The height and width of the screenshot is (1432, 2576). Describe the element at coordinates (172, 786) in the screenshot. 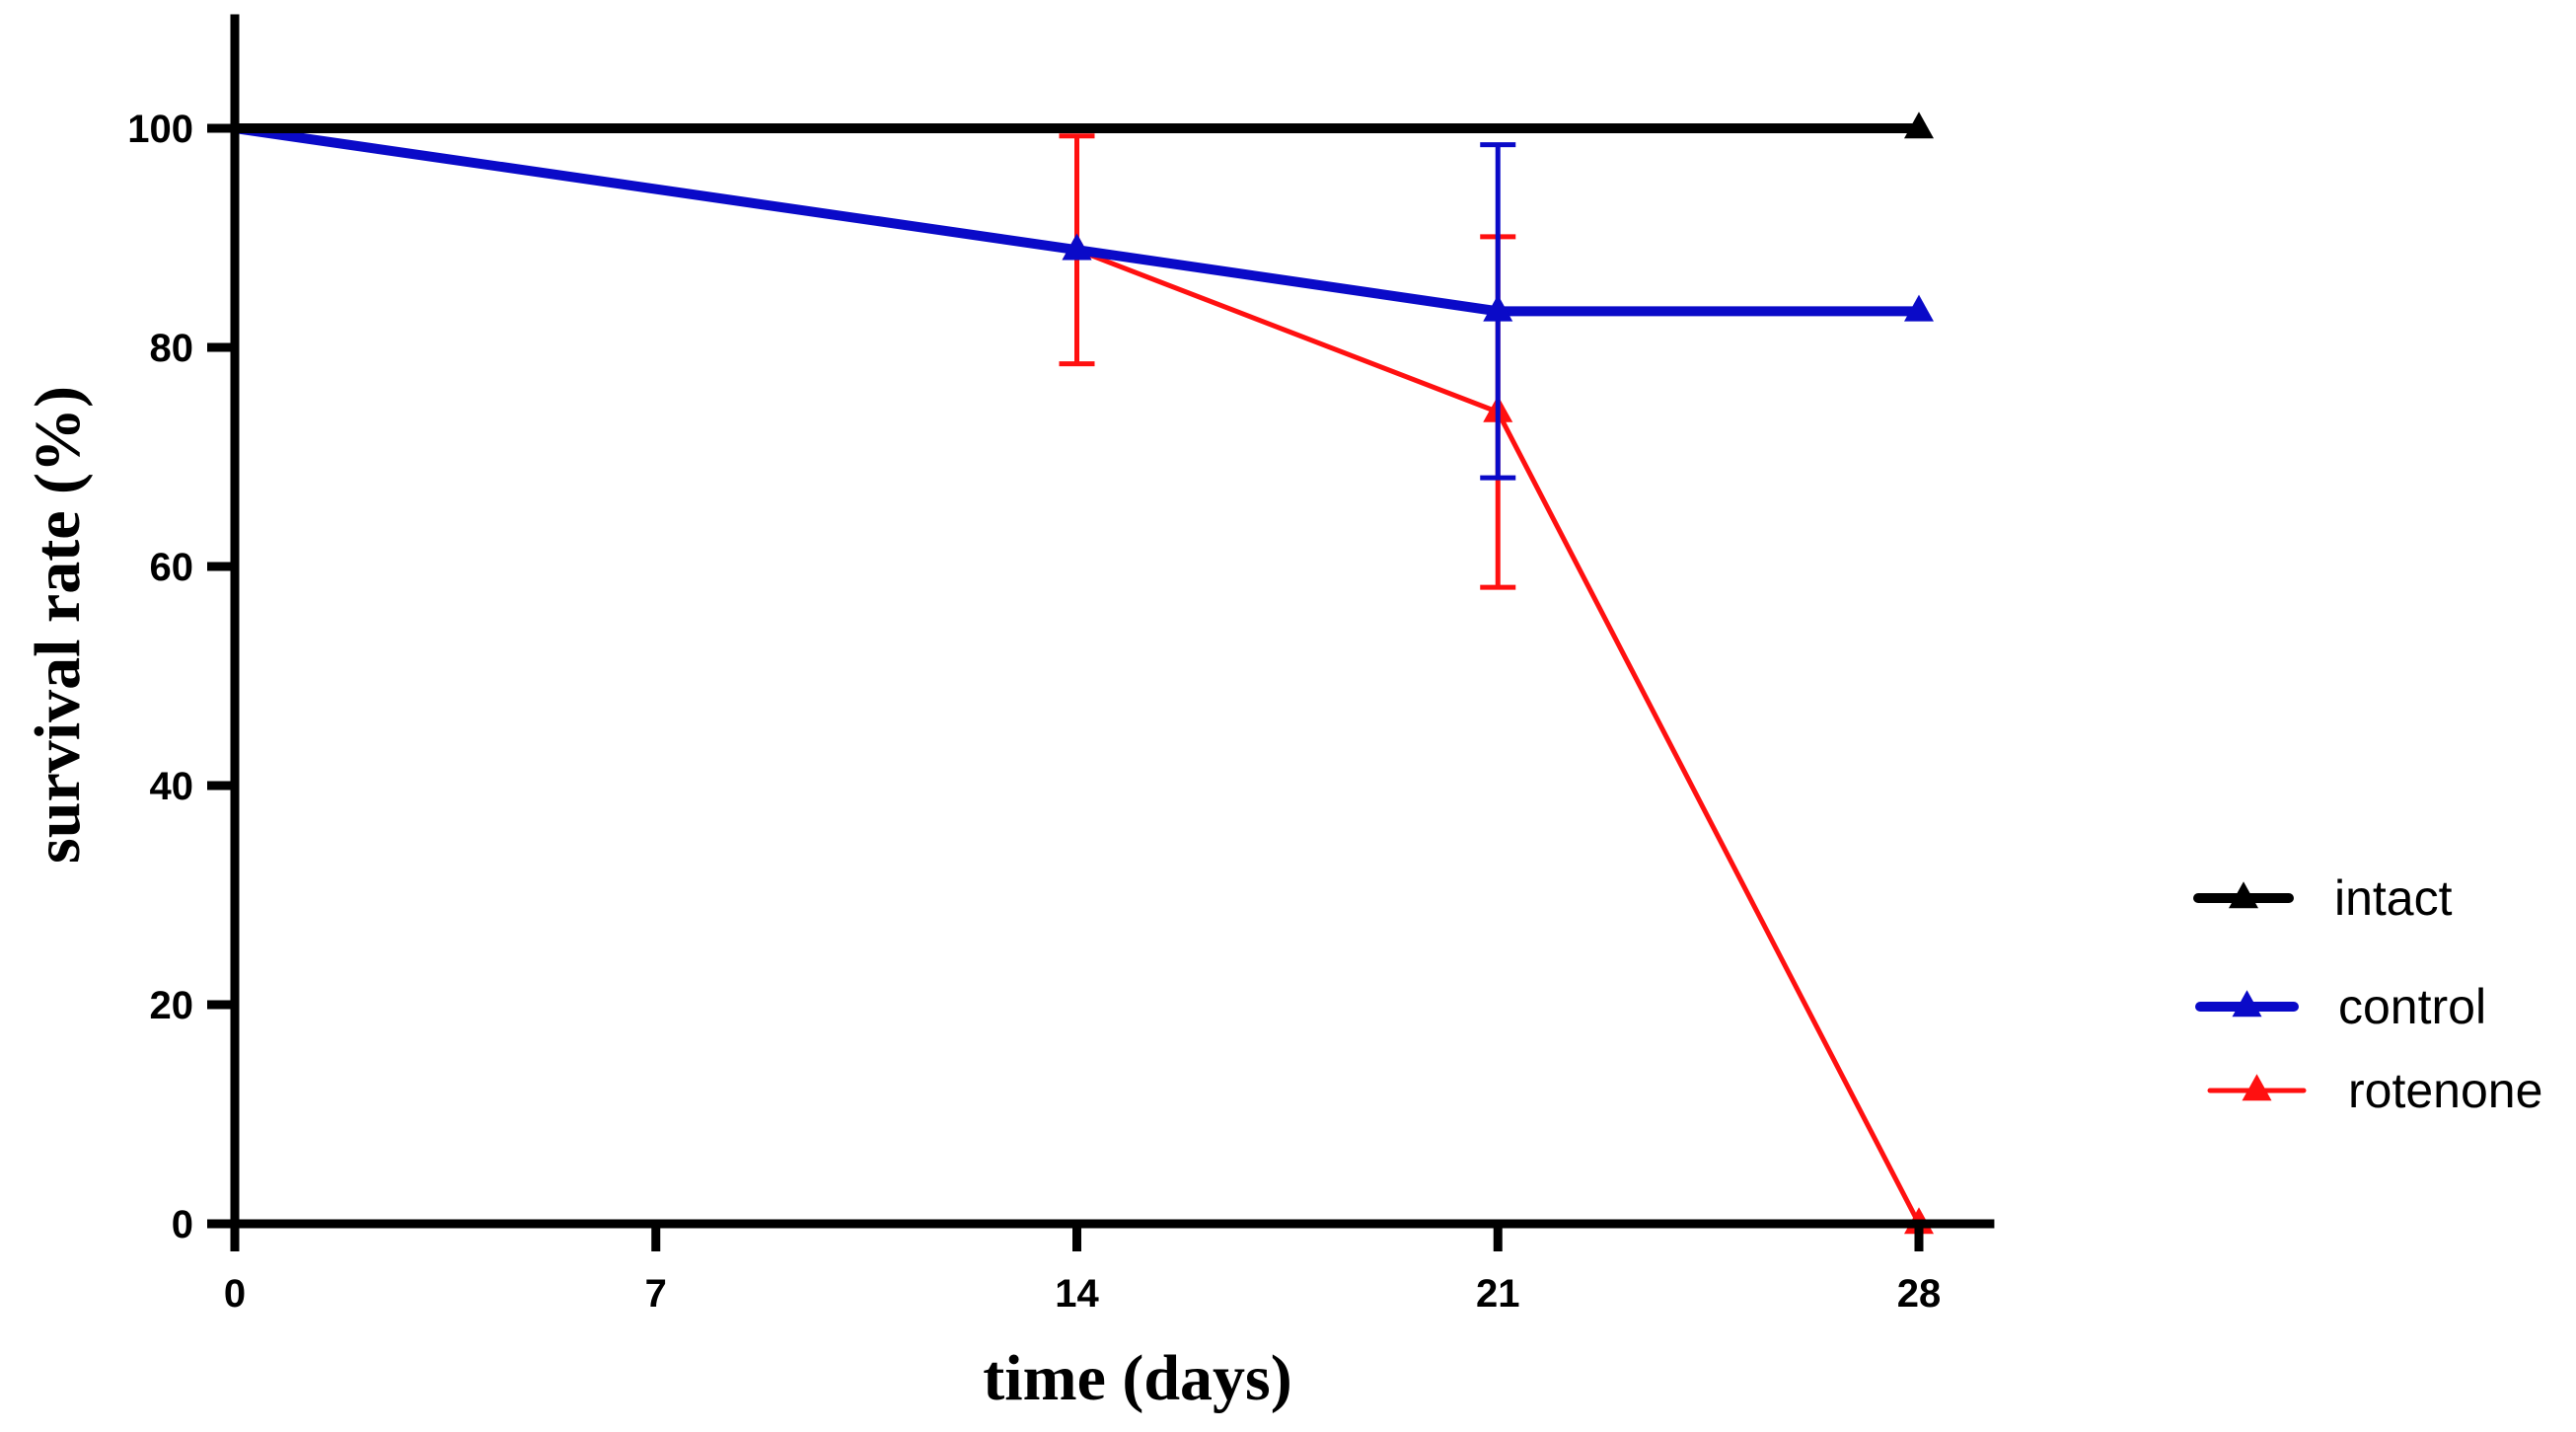

I see `y-tick-label: 40` at that location.